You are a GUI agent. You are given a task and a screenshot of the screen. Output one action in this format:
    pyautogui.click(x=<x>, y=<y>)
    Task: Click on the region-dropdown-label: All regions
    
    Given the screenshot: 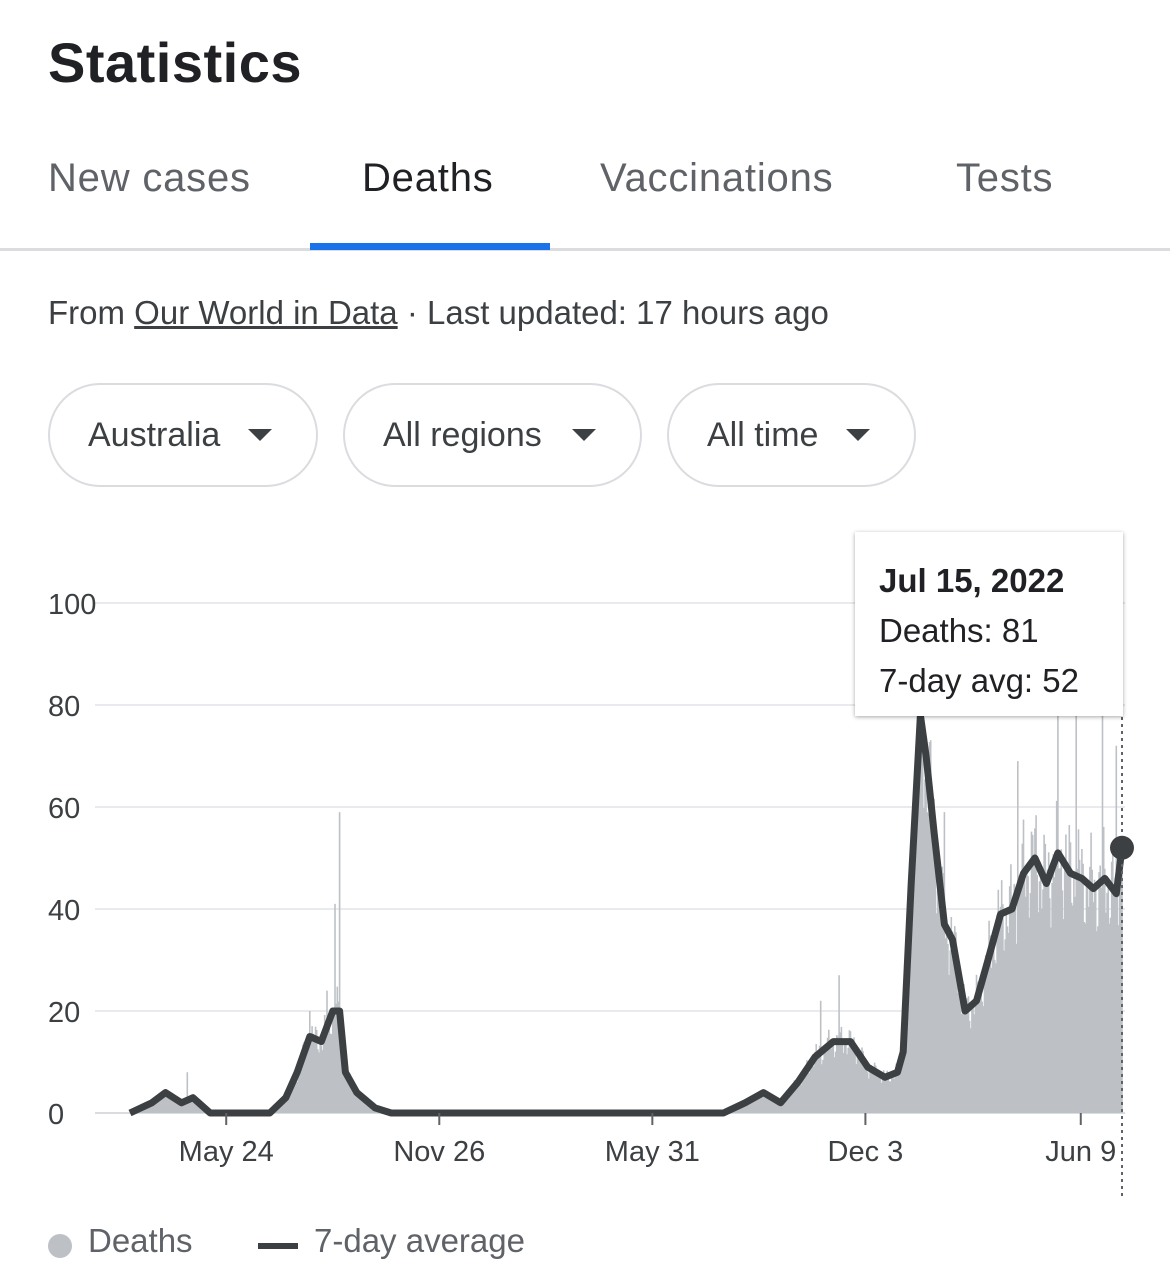 What is the action you would take?
    pyautogui.click(x=462, y=434)
    